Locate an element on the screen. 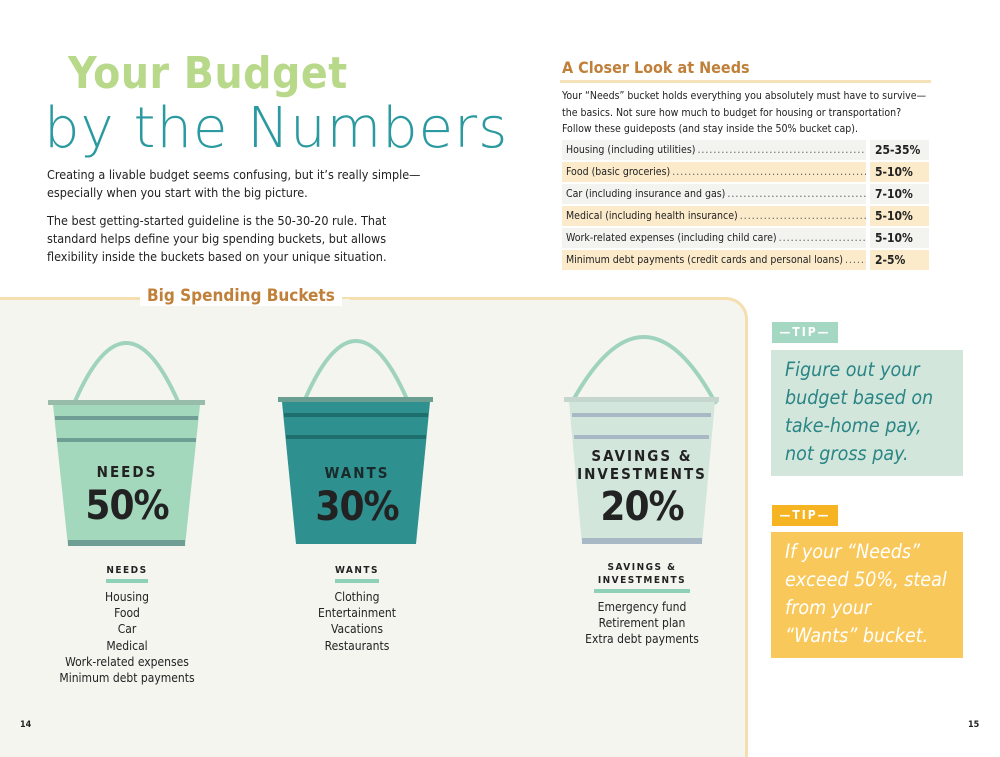  needs-bucket-icon is located at coordinates (126, 443).